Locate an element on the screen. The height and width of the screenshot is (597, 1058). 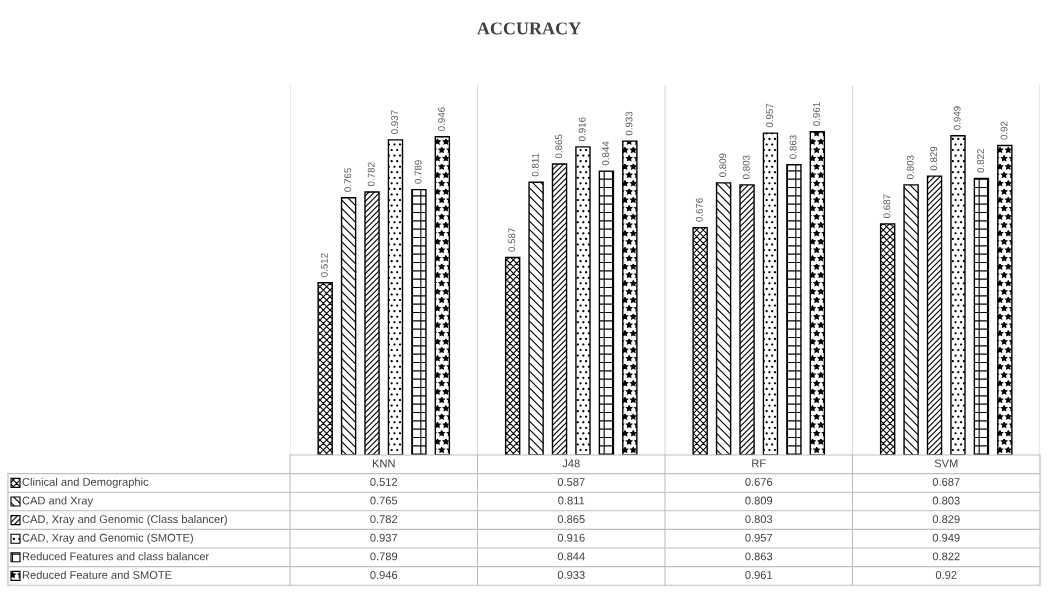
data-label: 0.822 is located at coordinates (981, 161).